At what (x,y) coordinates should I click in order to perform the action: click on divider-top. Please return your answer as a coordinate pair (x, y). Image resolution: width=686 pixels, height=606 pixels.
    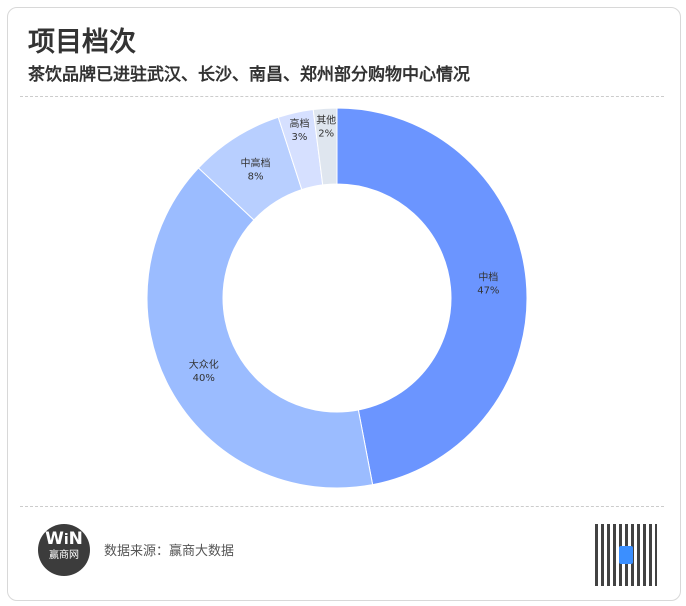
    Looking at the image, I should click on (342, 96).